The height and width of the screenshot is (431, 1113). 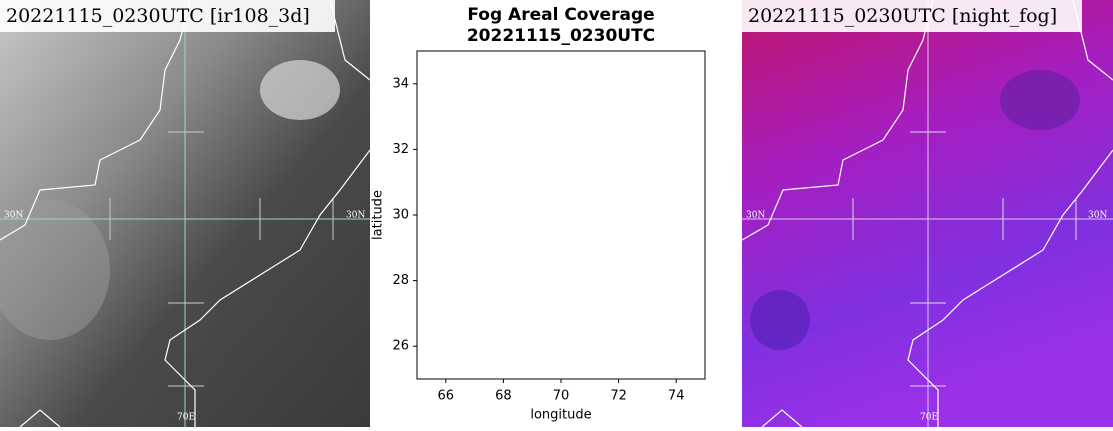 I want to click on image-label: 20221115_0230UTC [night_fog], so click(x=902, y=16).